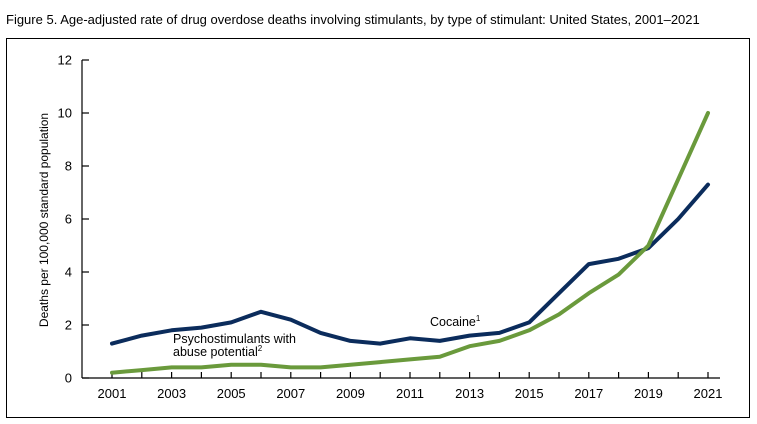 The width and height of the screenshot is (757, 424). Describe the element at coordinates (65, 113) in the screenshot. I see `y-tick-label: 10` at that location.